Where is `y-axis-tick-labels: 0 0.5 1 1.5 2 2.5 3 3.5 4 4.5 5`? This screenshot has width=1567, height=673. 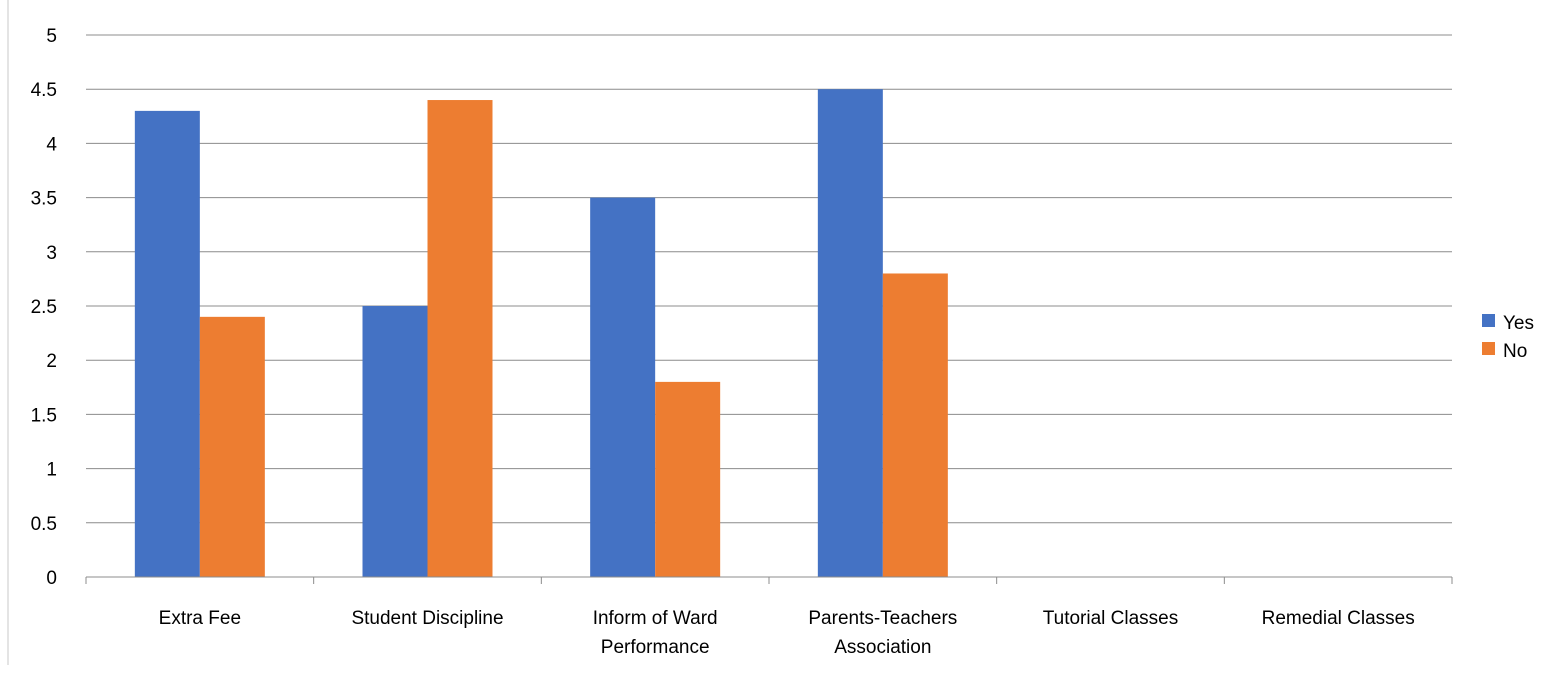
y-axis-tick-labels: 0 0.5 1 1.5 2 2.5 3 3.5 4 4.5 5 is located at coordinates (44, 307).